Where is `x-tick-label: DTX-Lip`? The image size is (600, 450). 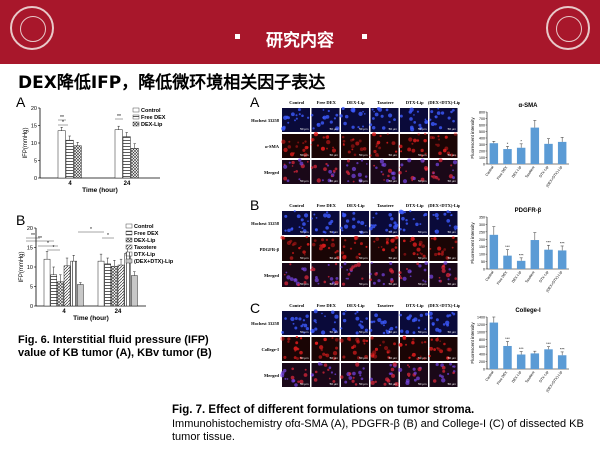
x-tick-label: DTX-Lip is located at coordinates (543, 376).